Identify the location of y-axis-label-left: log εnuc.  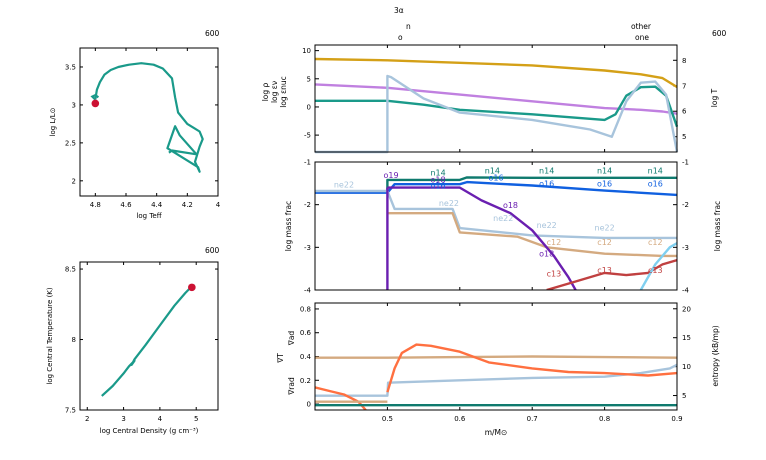
(283, 92).